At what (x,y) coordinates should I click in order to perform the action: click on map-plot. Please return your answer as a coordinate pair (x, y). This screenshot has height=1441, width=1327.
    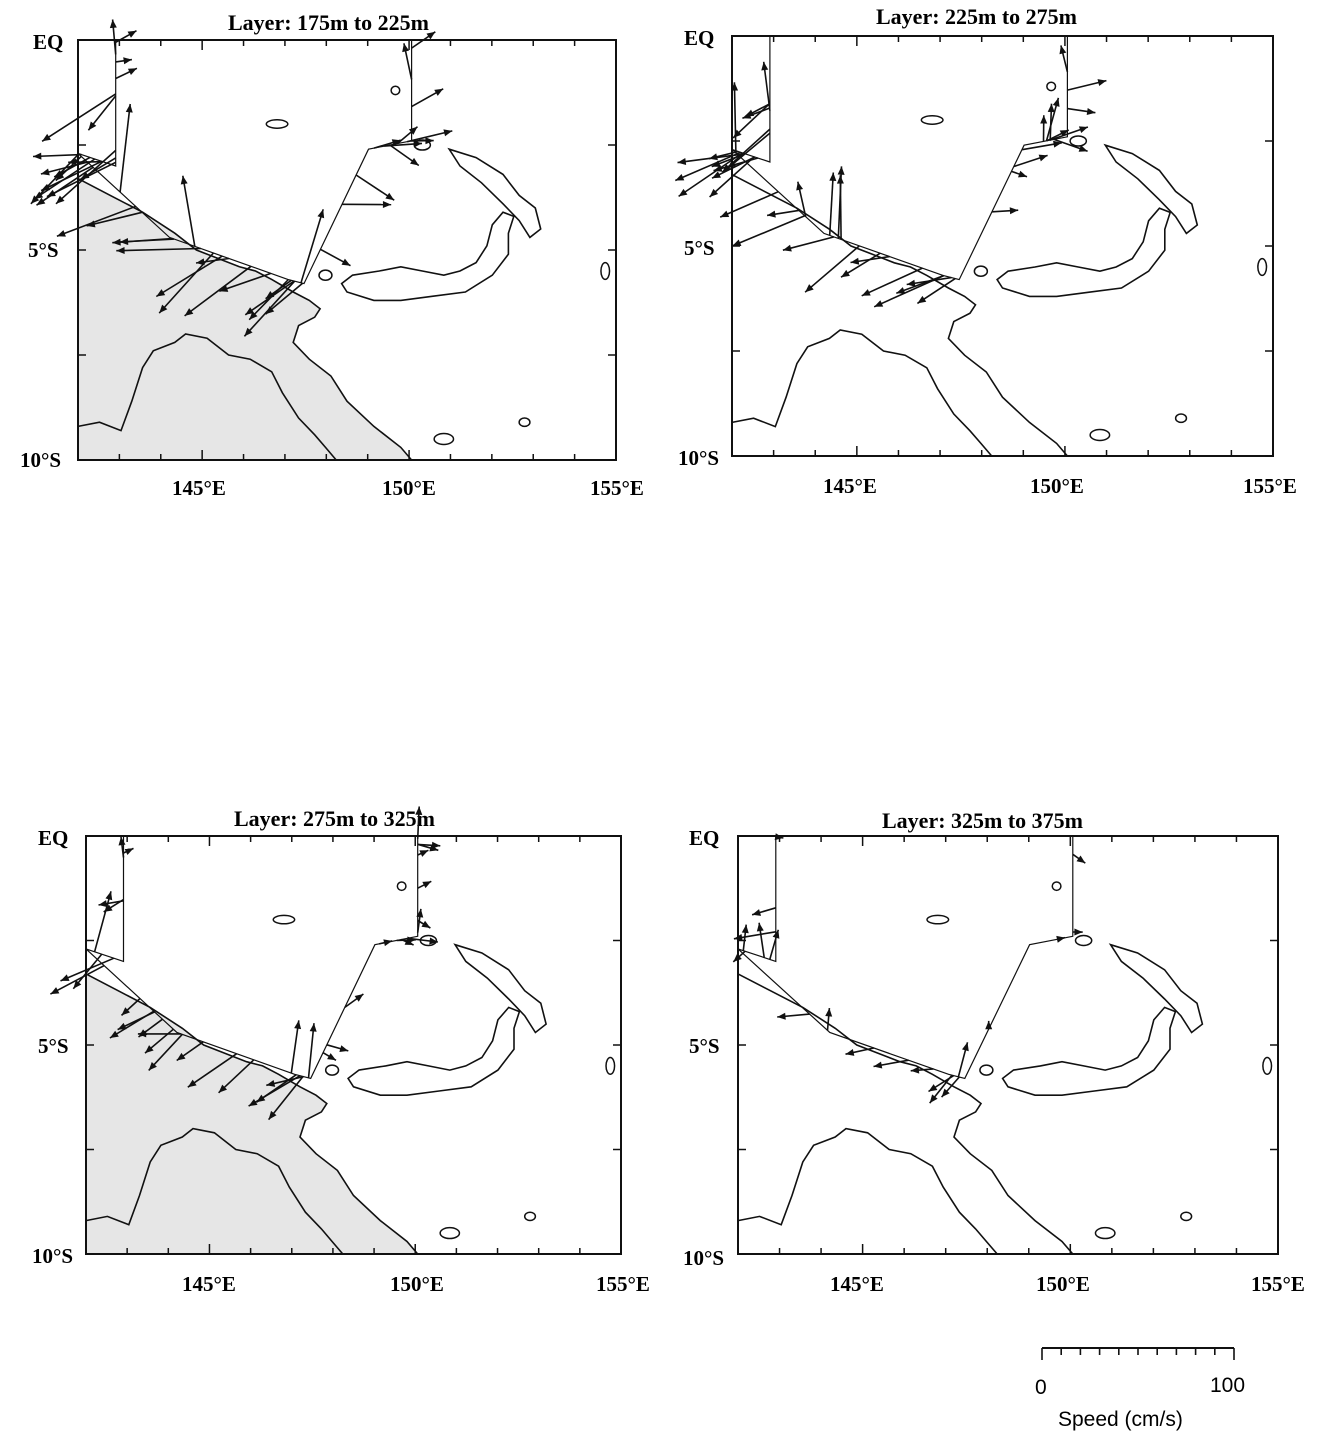
    Looking at the image, I should click on (323, 240).